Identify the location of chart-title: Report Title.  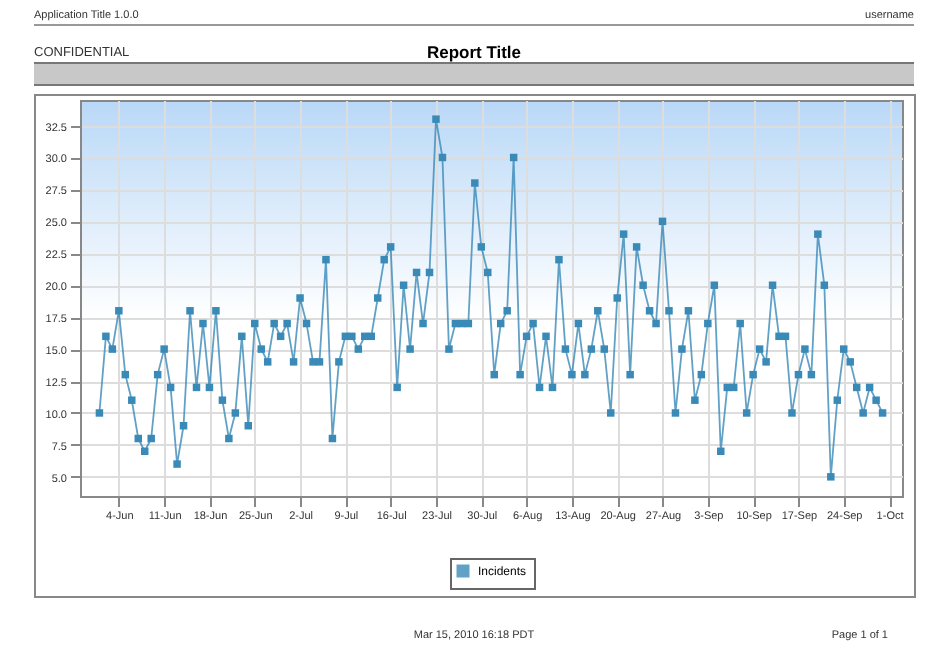
(474, 52).